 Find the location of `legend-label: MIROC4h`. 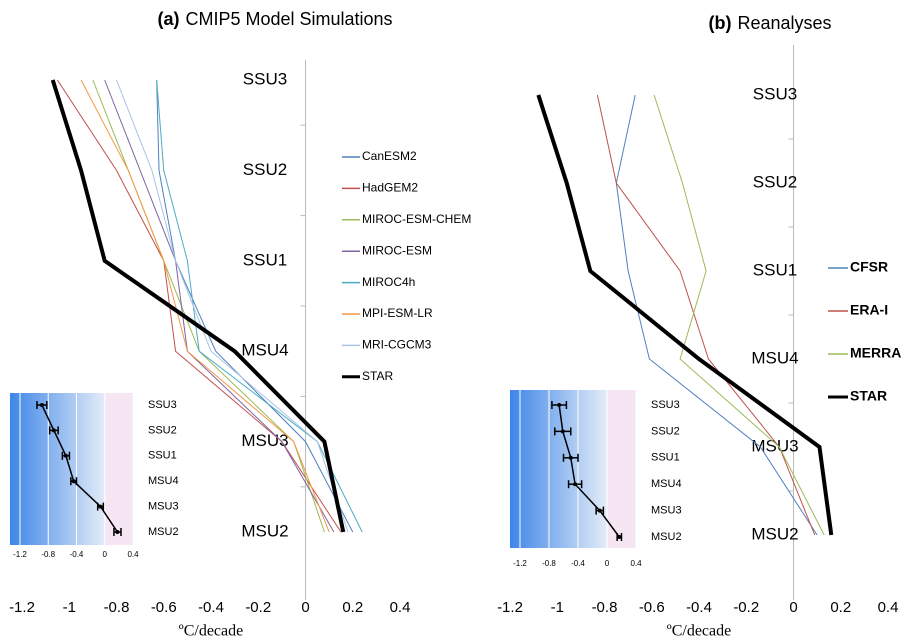

legend-label: MIROC4h is located at coordinates (388, 282).